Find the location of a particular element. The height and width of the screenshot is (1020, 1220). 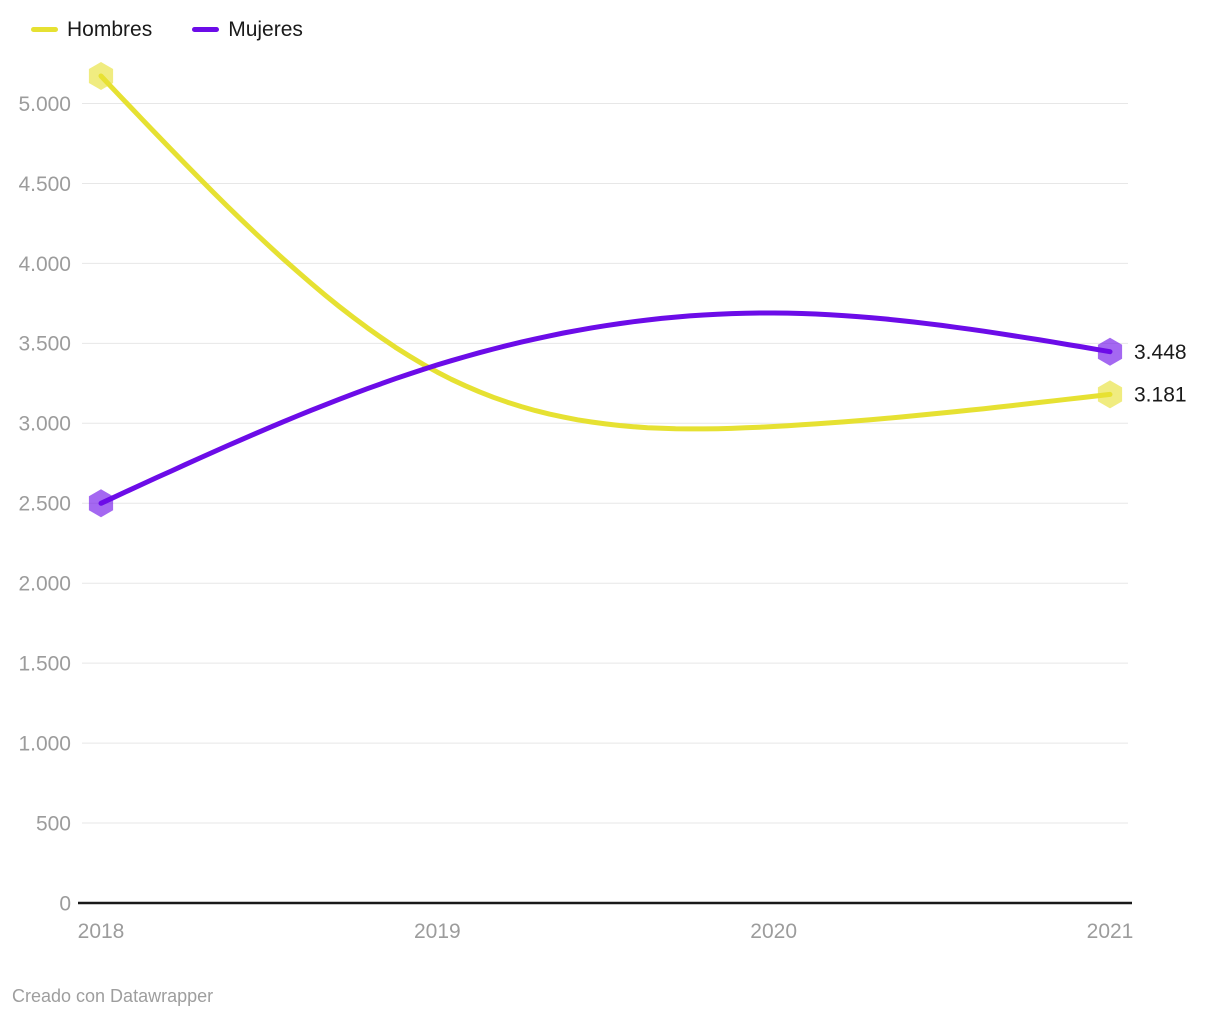

x-tick-label: 2019 is located at coordinates (437, 931).